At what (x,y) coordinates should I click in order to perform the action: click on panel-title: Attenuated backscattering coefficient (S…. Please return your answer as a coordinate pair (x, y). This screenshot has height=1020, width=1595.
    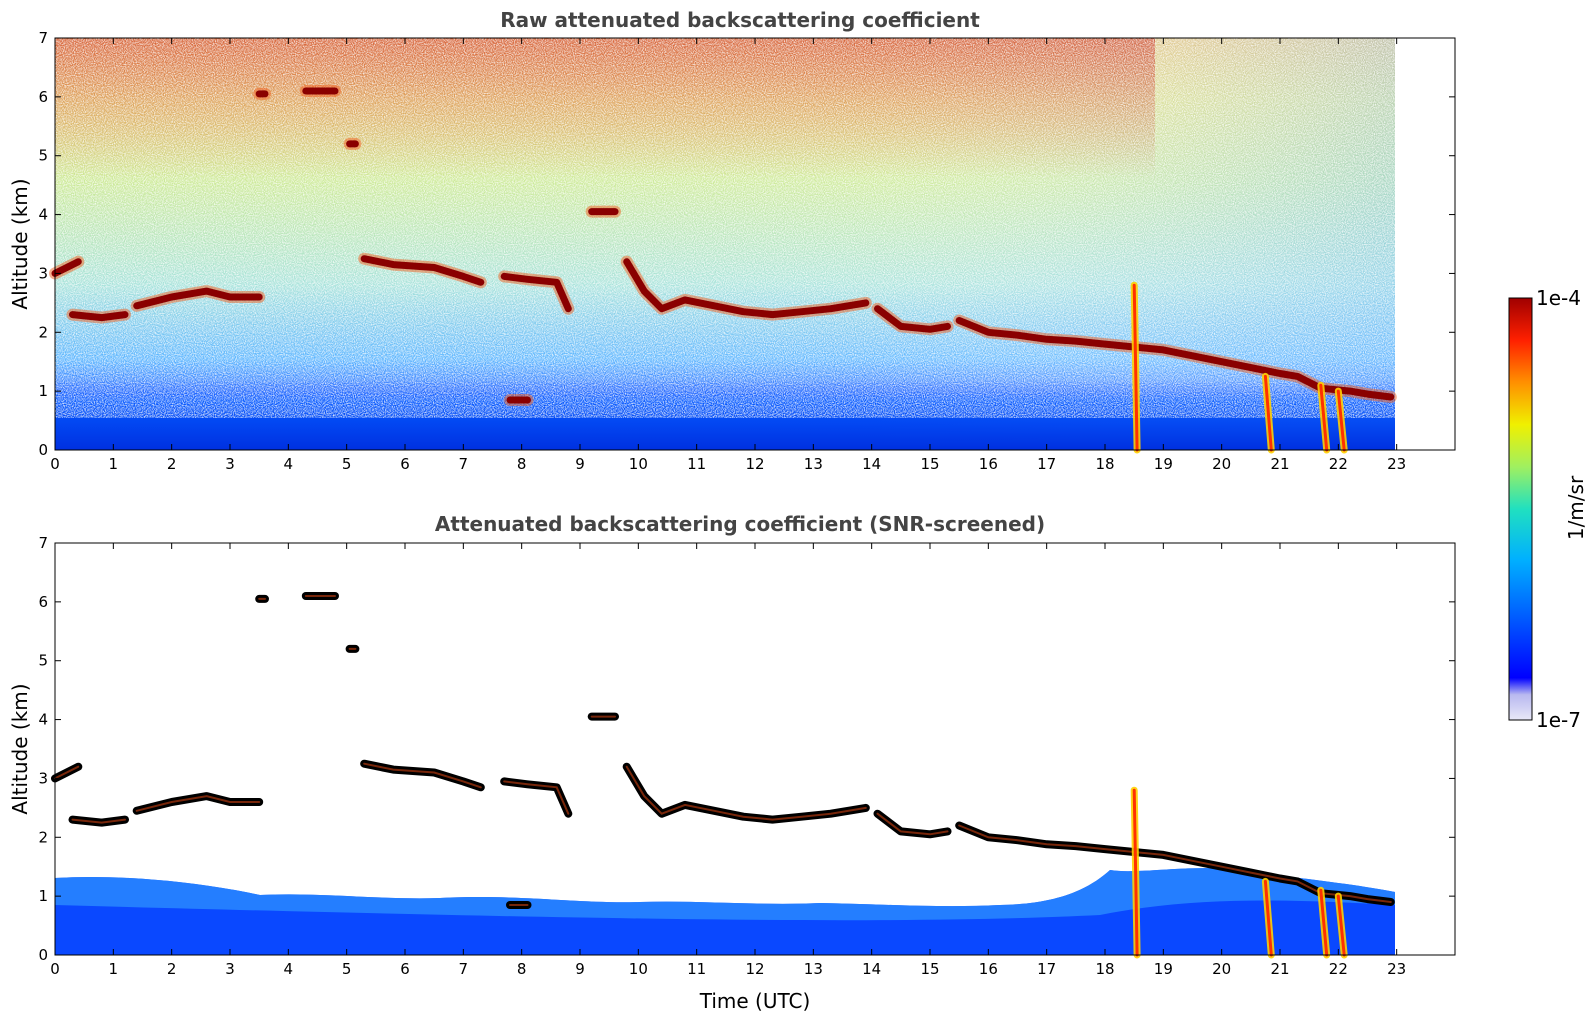
    Looking at the image, I should click on (740, 524).